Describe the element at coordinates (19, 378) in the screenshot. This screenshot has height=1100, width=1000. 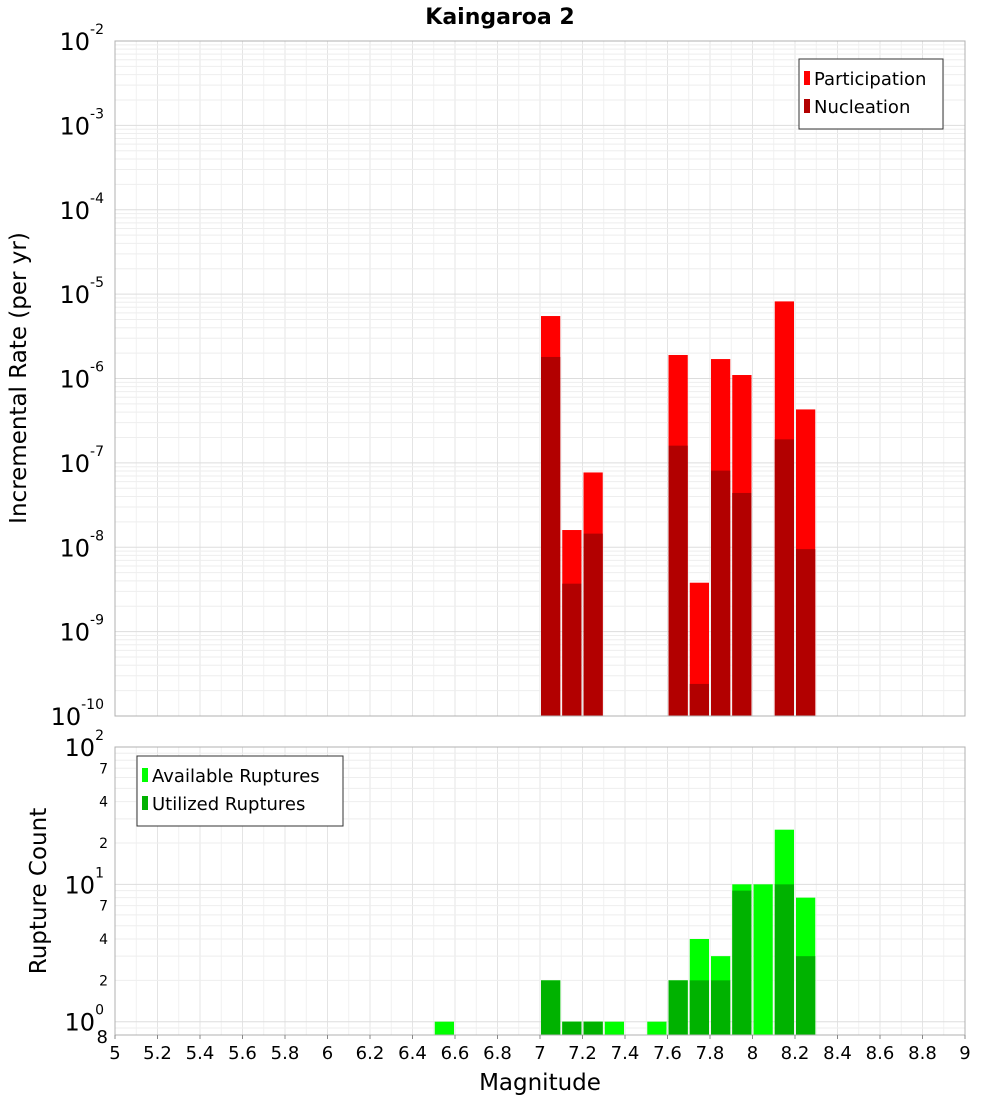
I see `rate-y-axis-label: Incremental Rate (per yr)` at that location.